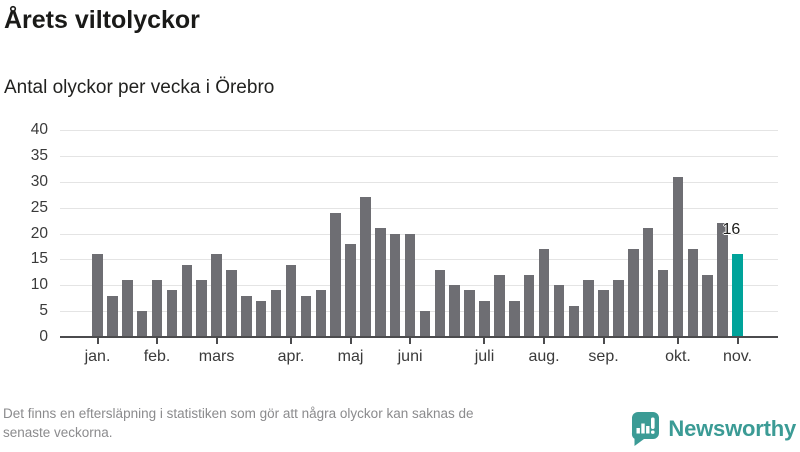 The image size is (800, 452). I want to click on x-tick-label: aug., so click(544, 356).